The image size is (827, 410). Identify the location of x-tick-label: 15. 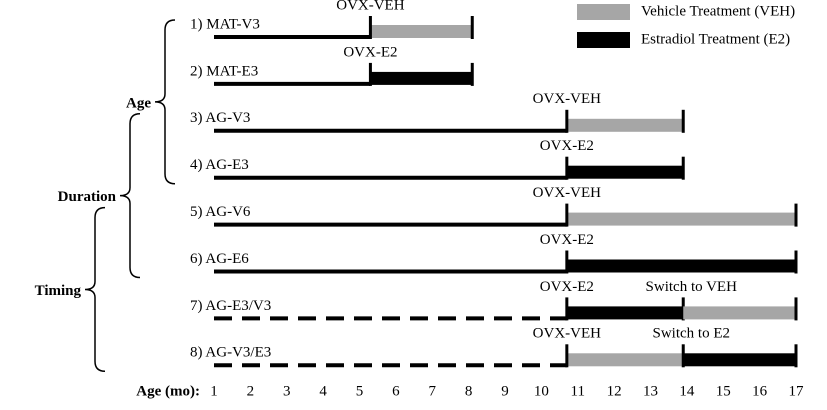
(723, 391).